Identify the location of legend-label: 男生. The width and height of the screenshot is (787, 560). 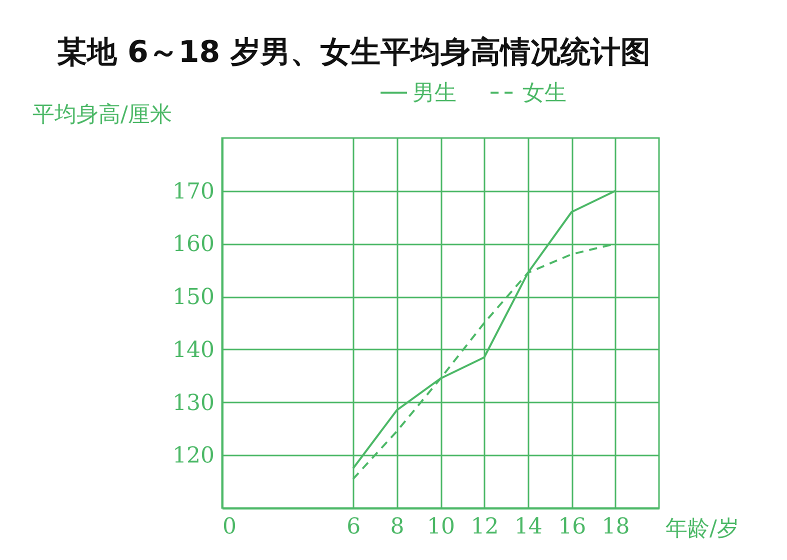
(434, 93).